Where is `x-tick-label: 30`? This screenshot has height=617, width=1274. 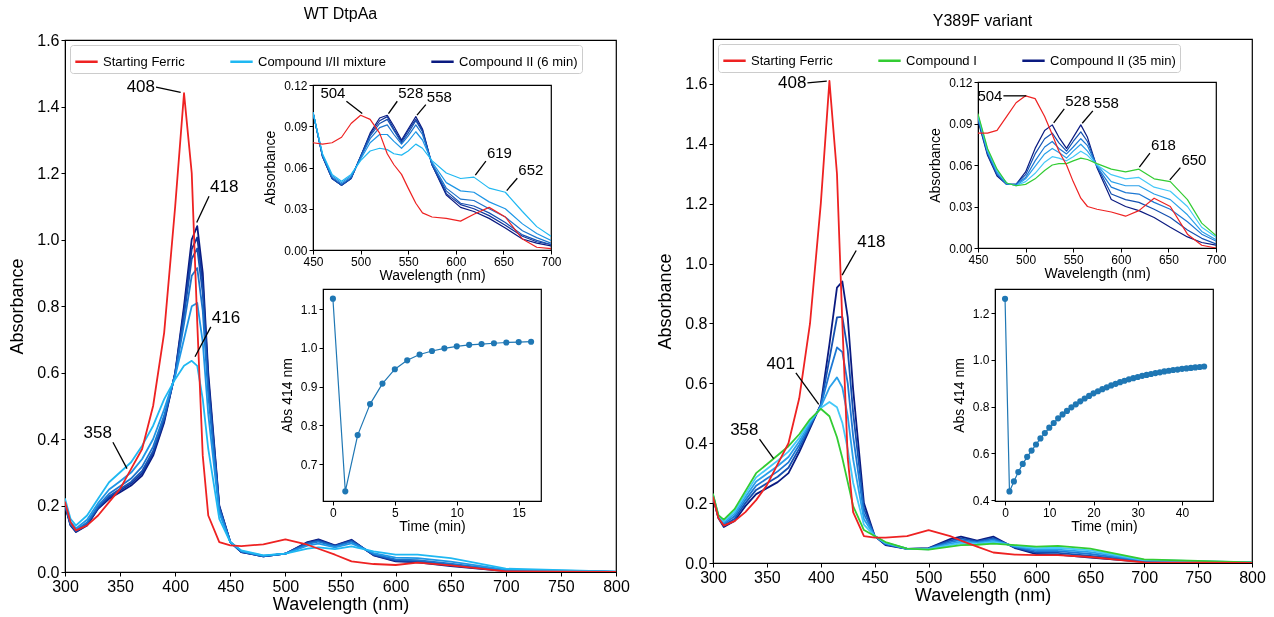
x-tick-label: 30 is located at coordinates (1138, 512).